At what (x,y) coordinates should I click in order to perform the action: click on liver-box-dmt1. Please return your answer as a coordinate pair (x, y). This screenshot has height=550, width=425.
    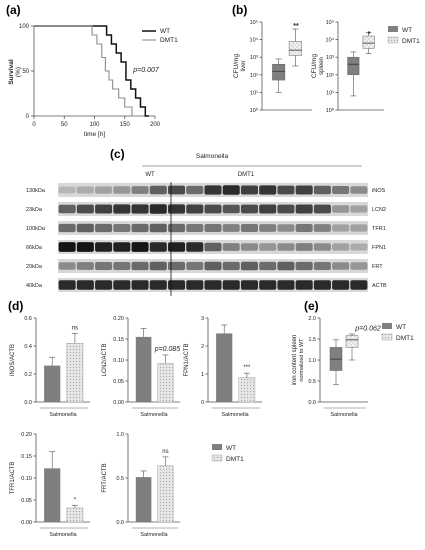
    Looking at the image, I should click on (295, 48).